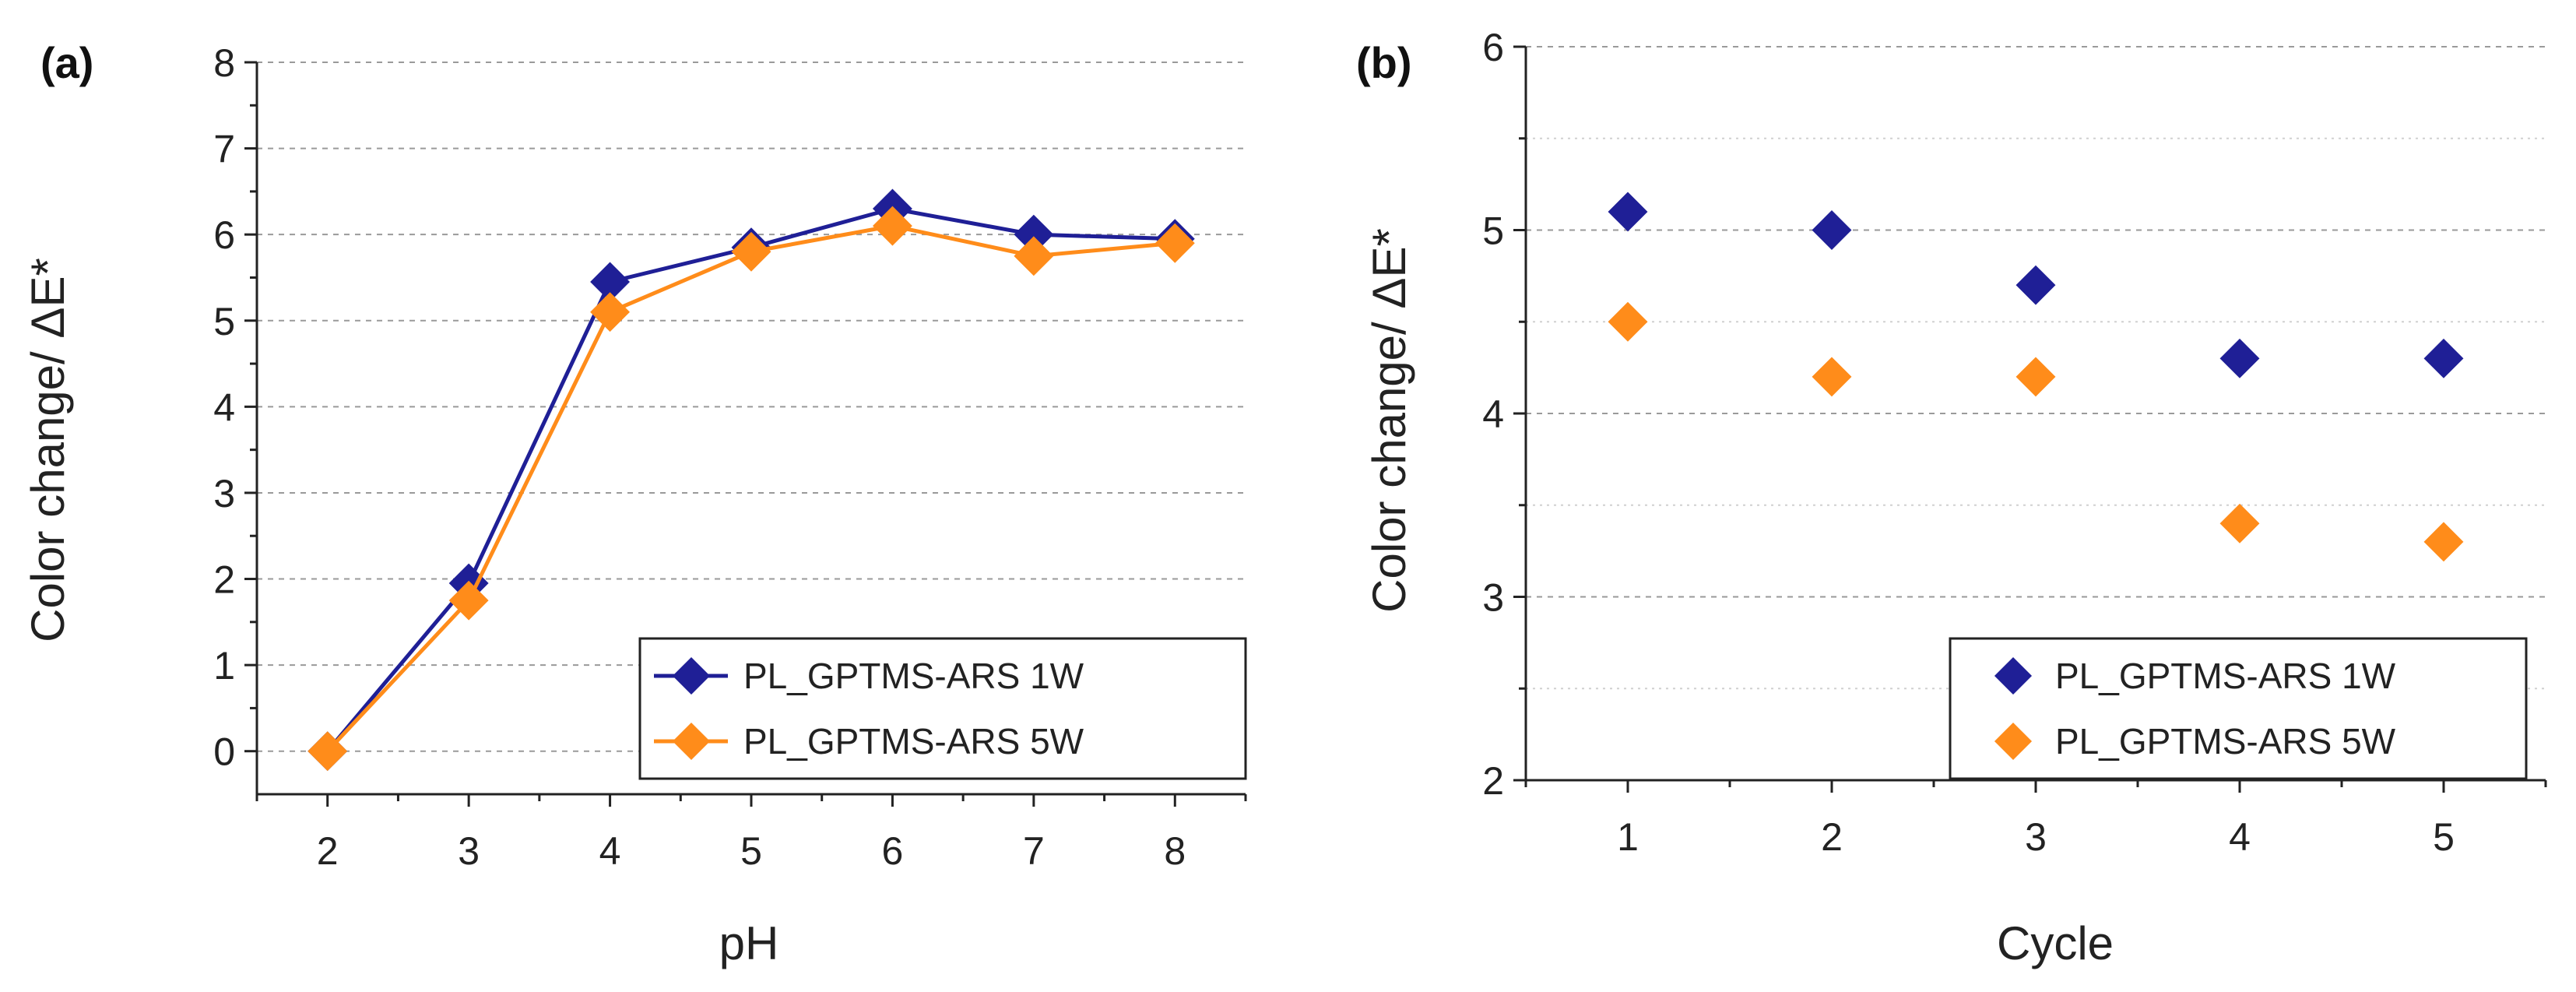 Image resolution: width=2576 pixels, height=992 pixels. What do you see at coordinates (1175, 851) in the screenshot?
I see `panel-a-x-tick-label: 8` at bounding box center [1175, 851].